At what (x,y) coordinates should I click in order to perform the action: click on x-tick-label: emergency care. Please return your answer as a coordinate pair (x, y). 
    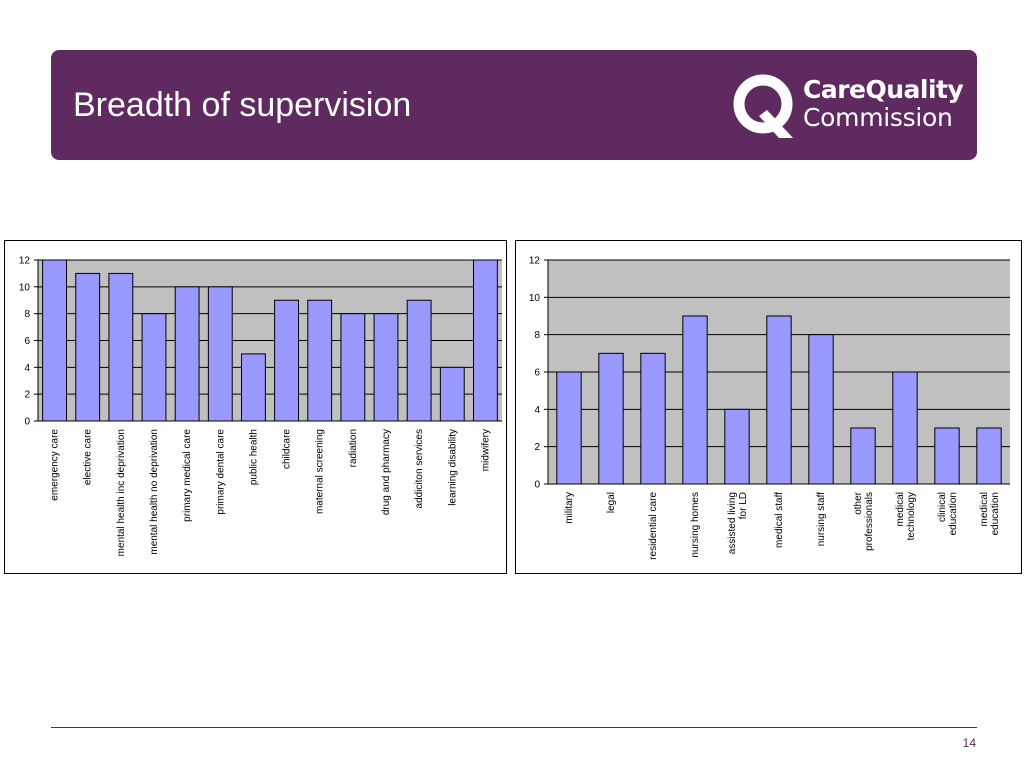
    Looking at the image, I should click on (55, 465).